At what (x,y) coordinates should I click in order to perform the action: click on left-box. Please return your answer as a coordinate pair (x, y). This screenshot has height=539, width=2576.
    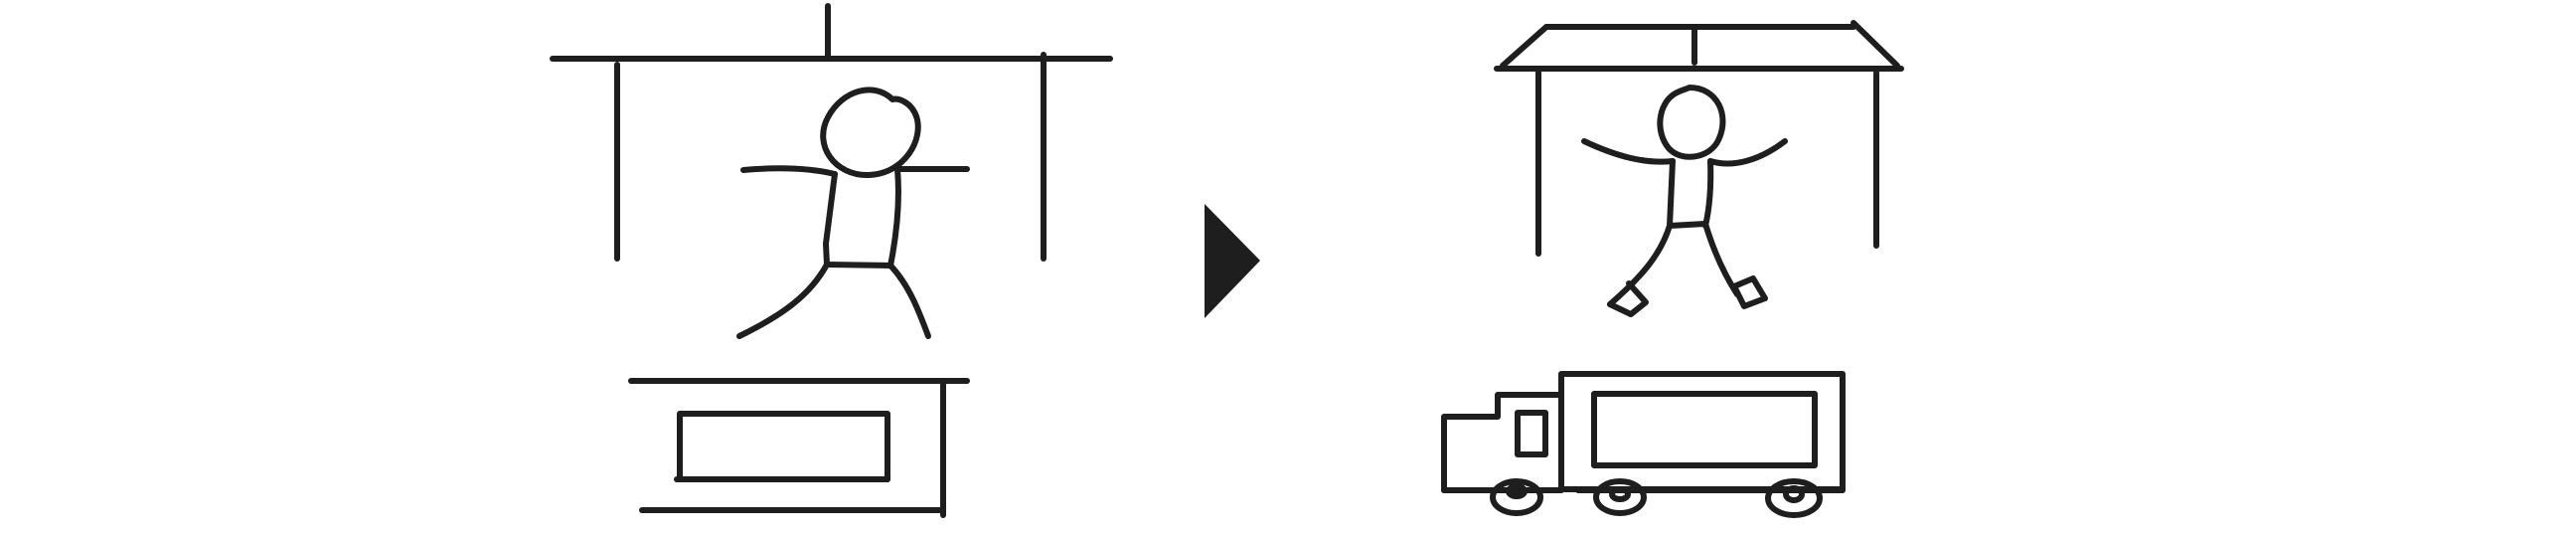
    Looking at the image, I should click on (783, 446).